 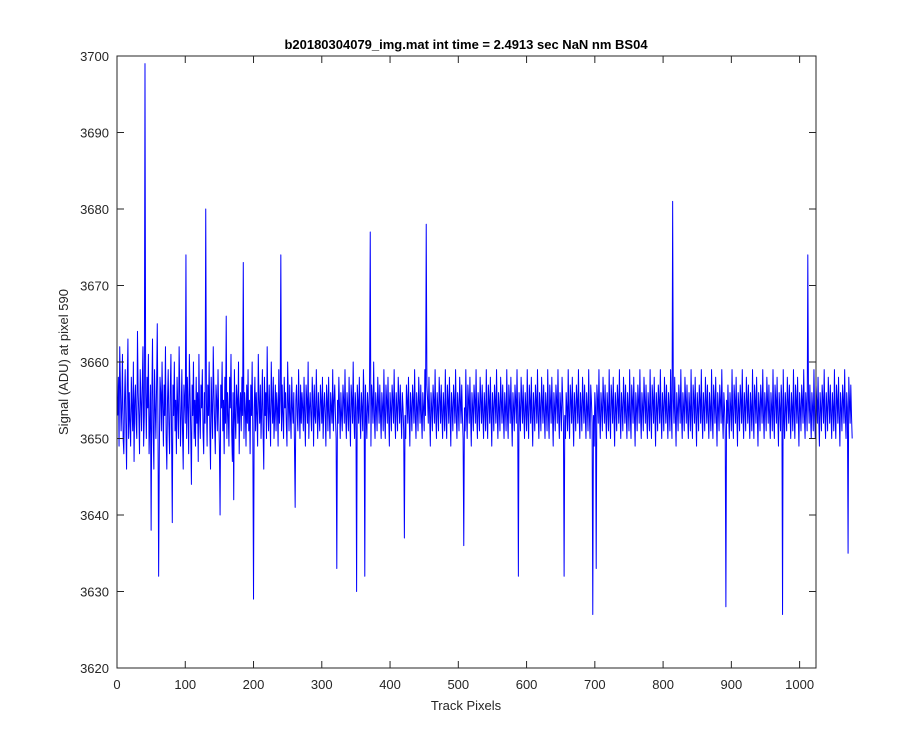 What do you see at coordinates (94, 286) in the screenshot?
I see `y-tick-label: 3670` at bounding box center [94, 286].